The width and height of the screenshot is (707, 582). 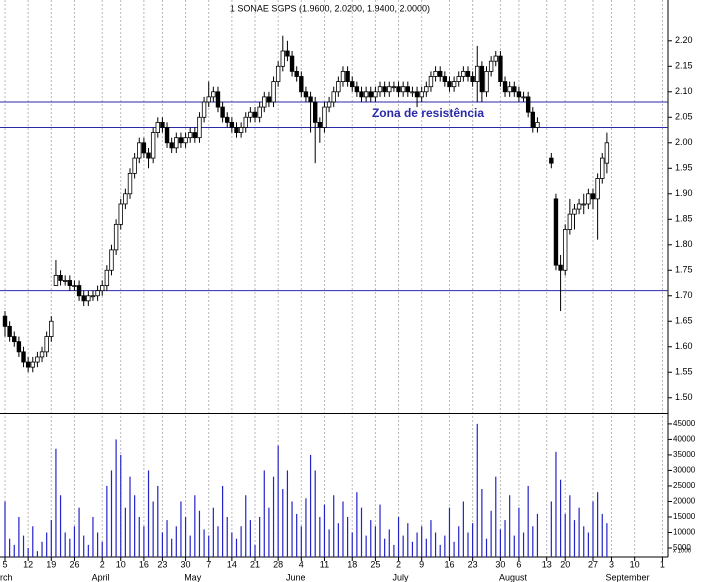 What do you see at coordinates (186, 564) in the screenshot?
I see `x-tick-label: 30` at bounding box center [186, 564].